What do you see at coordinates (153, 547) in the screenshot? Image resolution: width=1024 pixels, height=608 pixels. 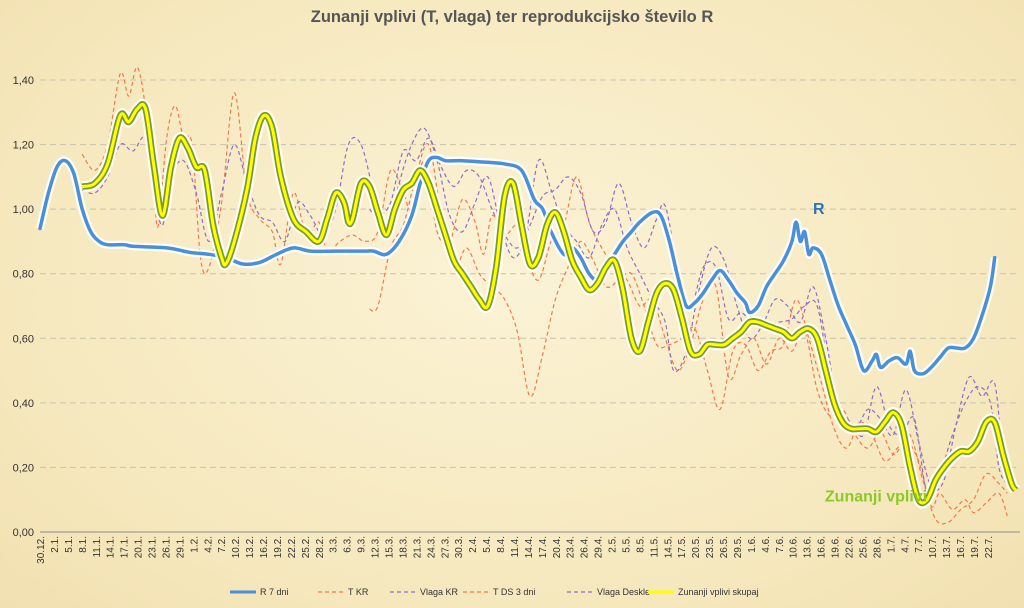 I see `x-tick-label: 23.1.` at bounding box center [153, 547].